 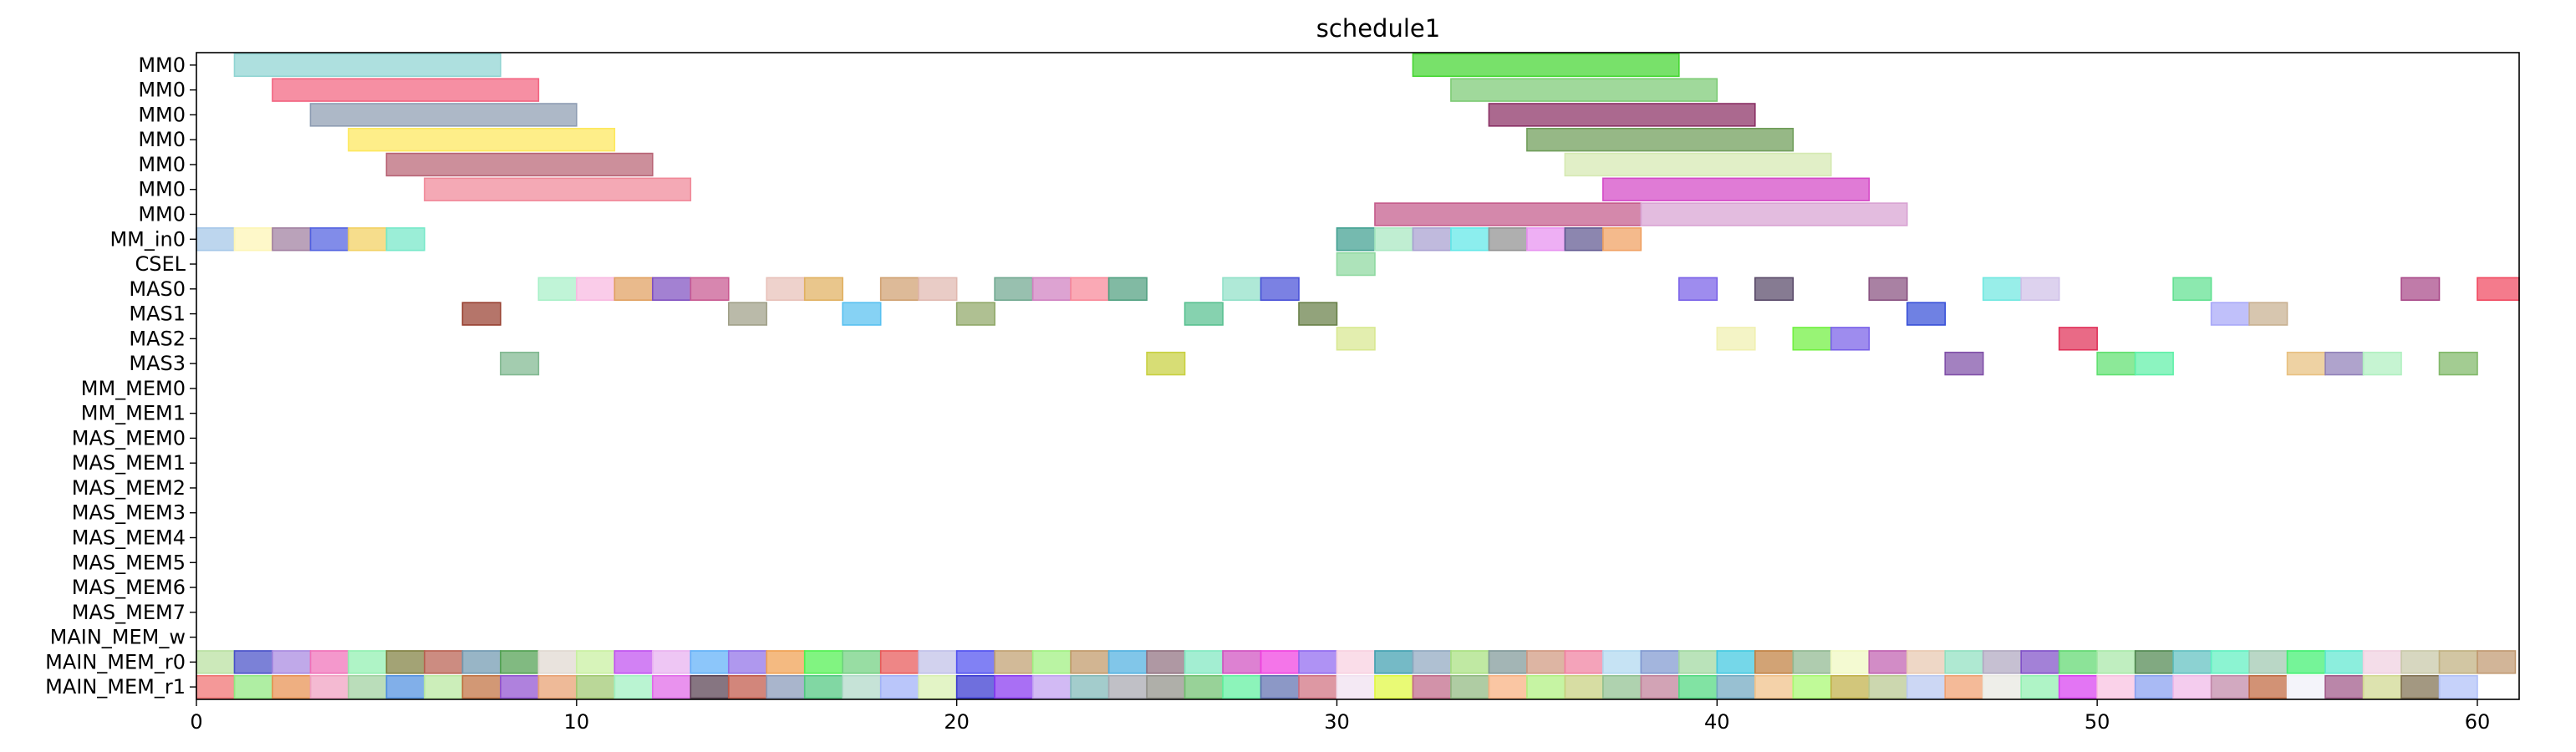 I want to click on y-tick-label: MAS_MEM0, so click(x=129, y=438).